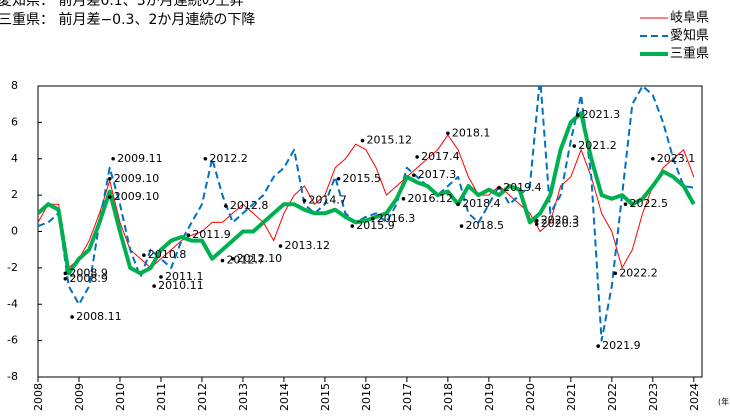  I want to click on x-tick-label: 2023, so click(653, 397).